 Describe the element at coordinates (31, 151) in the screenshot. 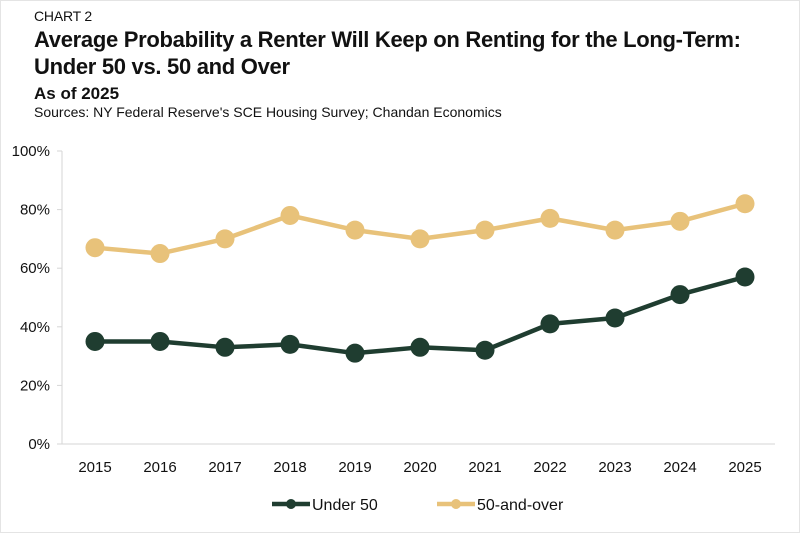

I see `y-tick-label: 100%` at that location.